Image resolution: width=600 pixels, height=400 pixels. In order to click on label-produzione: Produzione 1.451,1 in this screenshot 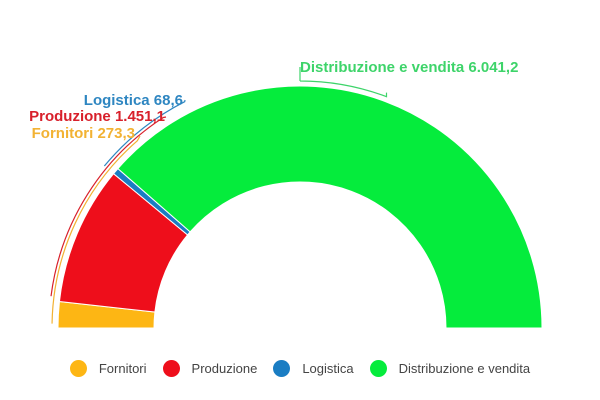, I will do `click(97, 116)`.